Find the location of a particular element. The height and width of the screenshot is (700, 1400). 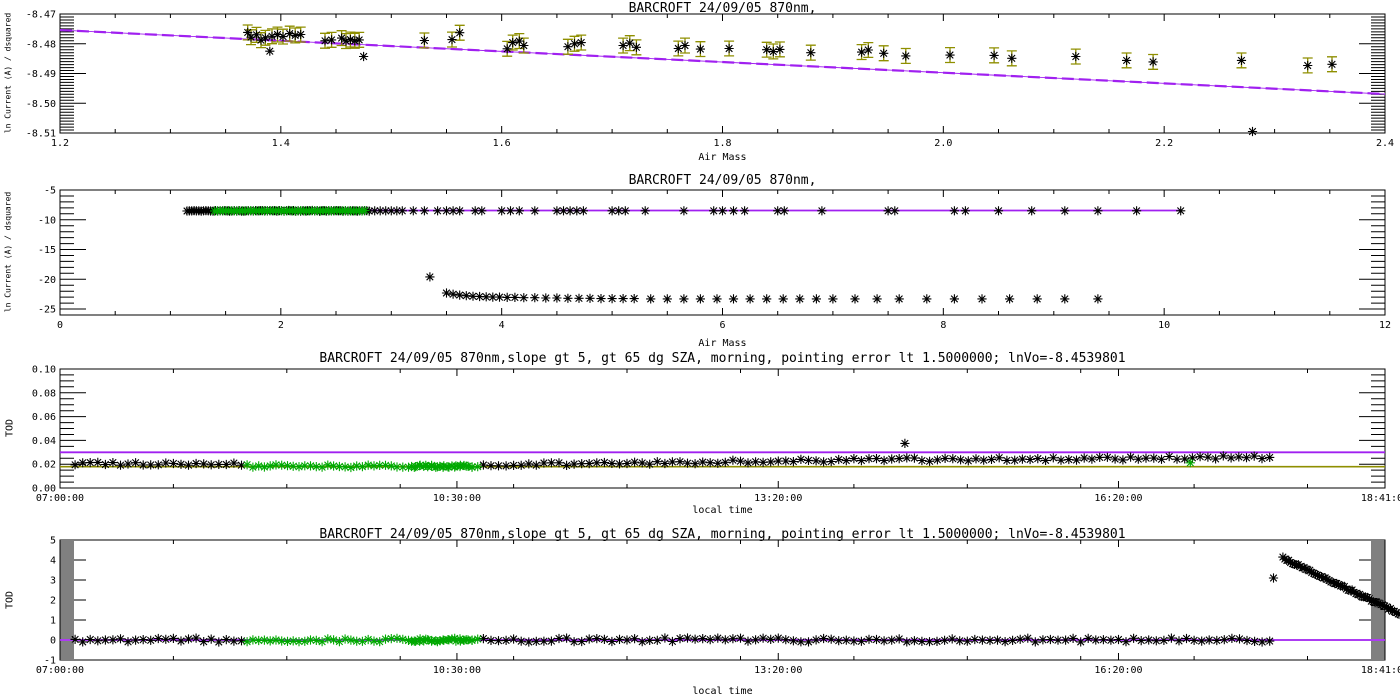

y-tick-label: -10 is located at coordinates (47, 220).